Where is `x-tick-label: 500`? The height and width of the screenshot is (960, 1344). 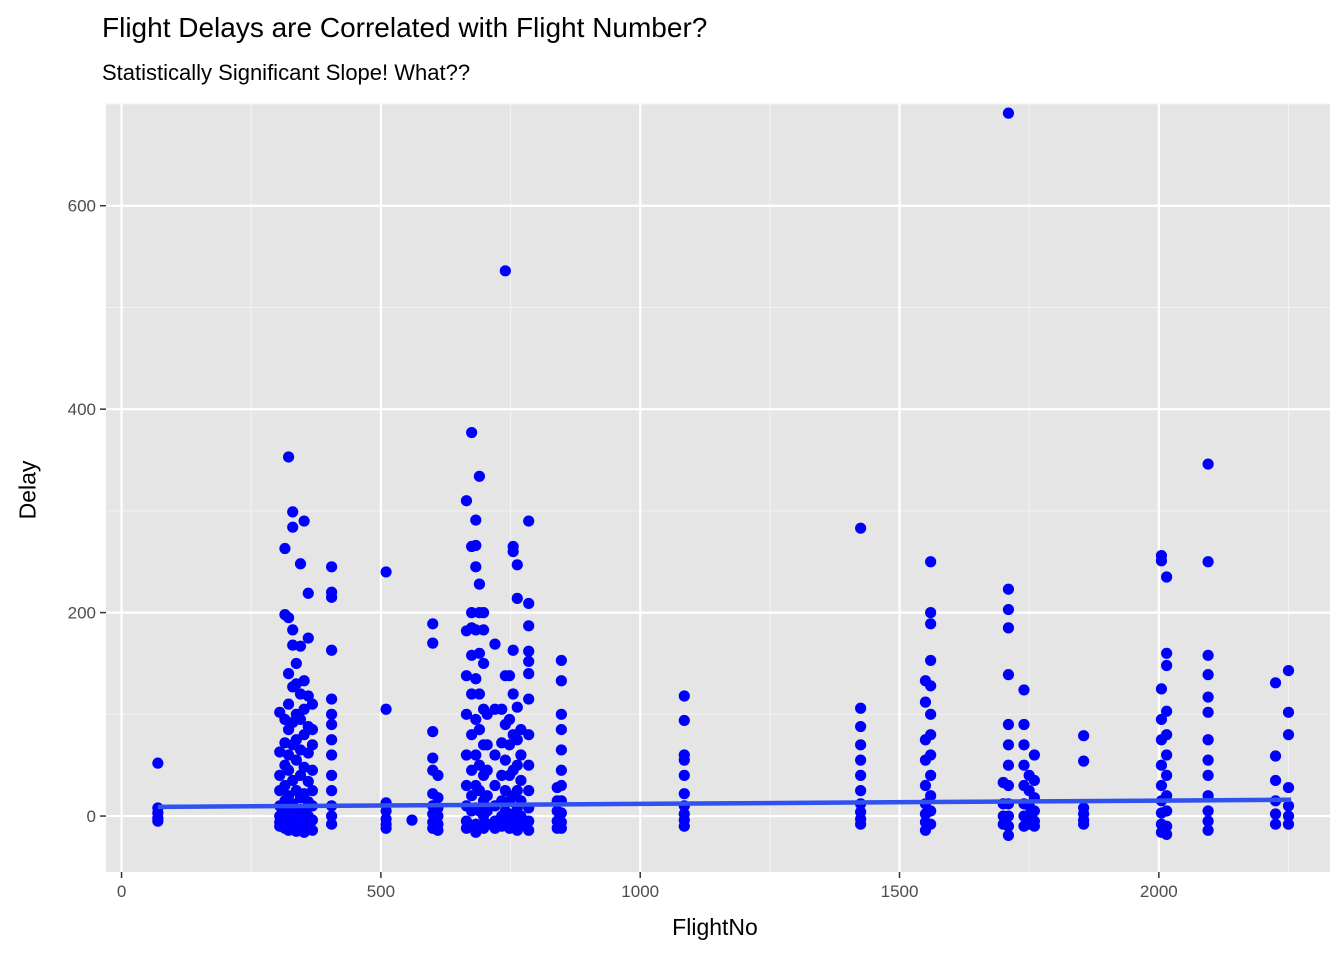 x-tick-label: 500 is located at coordinates (381, 891).